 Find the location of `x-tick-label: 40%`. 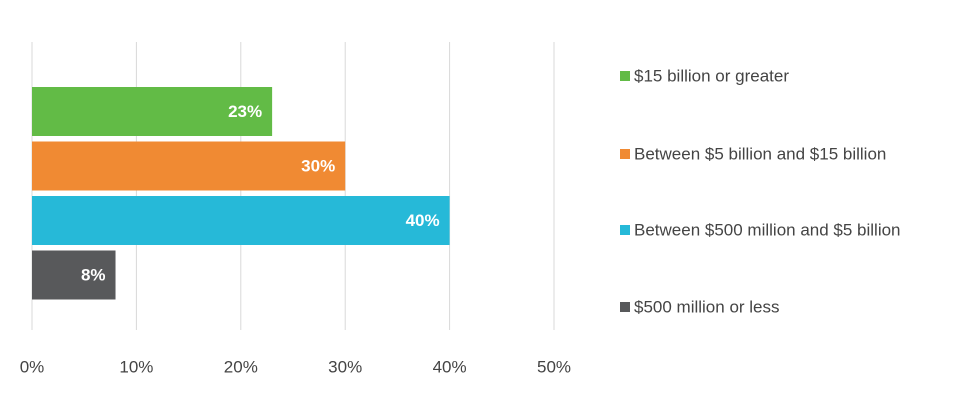

x-tick-label: 40% is located at coordinates (450, 366).